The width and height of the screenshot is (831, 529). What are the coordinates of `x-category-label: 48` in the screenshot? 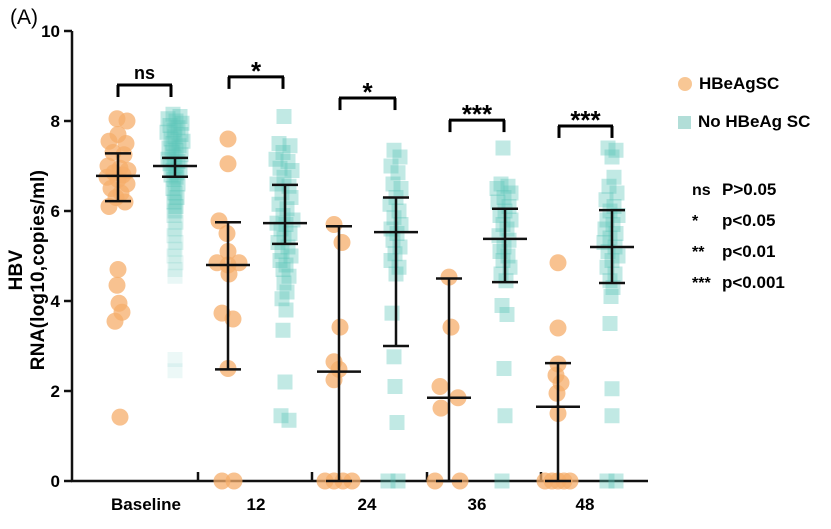 It's located at (585, 504).